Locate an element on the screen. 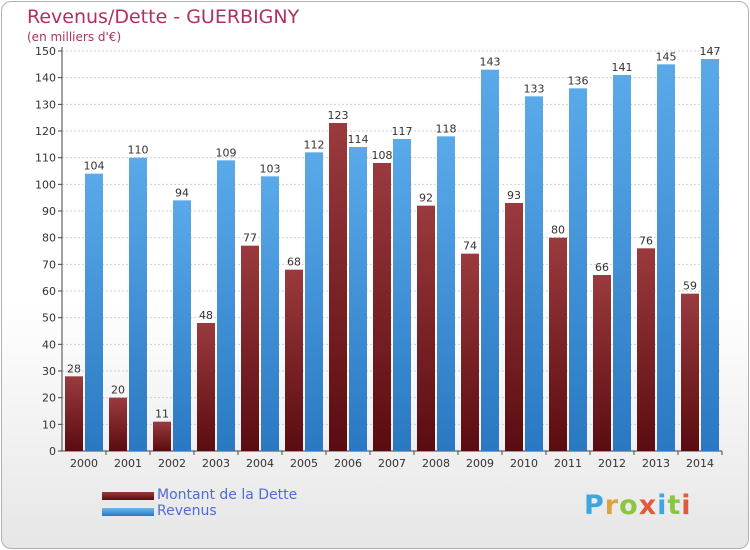 The width and height of the screenshot is (750, 550). x-tick-label: 2005 is located at coordinates (304, 463).